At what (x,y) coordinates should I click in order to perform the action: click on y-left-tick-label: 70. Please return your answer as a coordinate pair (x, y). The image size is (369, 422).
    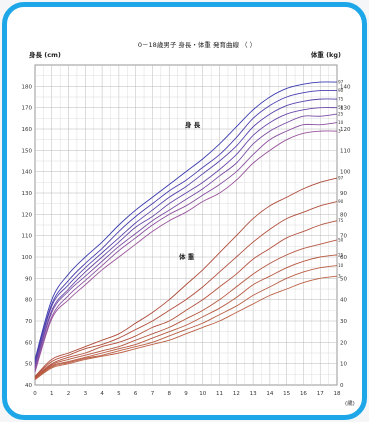
    Looking at the image, I should click on (28, 322).